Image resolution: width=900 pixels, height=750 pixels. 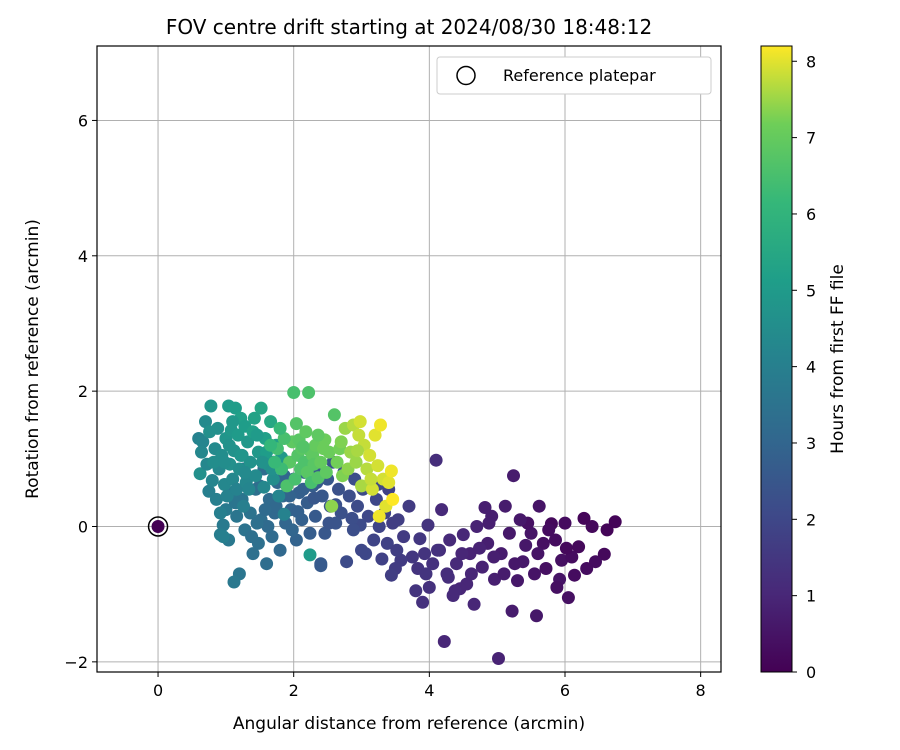 I want to click on y-tick-label: 4, so click(x=83, y=256).